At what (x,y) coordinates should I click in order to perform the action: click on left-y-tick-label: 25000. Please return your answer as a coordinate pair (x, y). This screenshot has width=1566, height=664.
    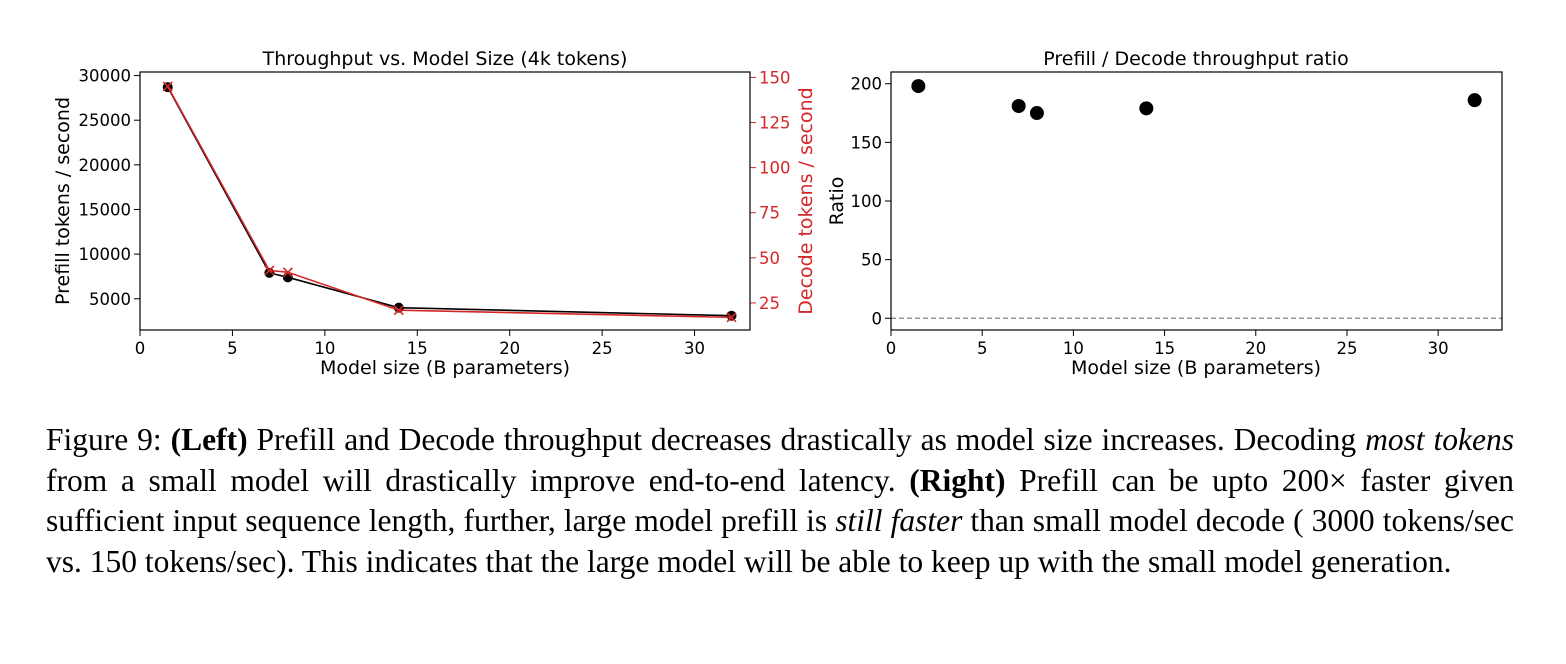
    Looking at the image, I should click on (105, 120).